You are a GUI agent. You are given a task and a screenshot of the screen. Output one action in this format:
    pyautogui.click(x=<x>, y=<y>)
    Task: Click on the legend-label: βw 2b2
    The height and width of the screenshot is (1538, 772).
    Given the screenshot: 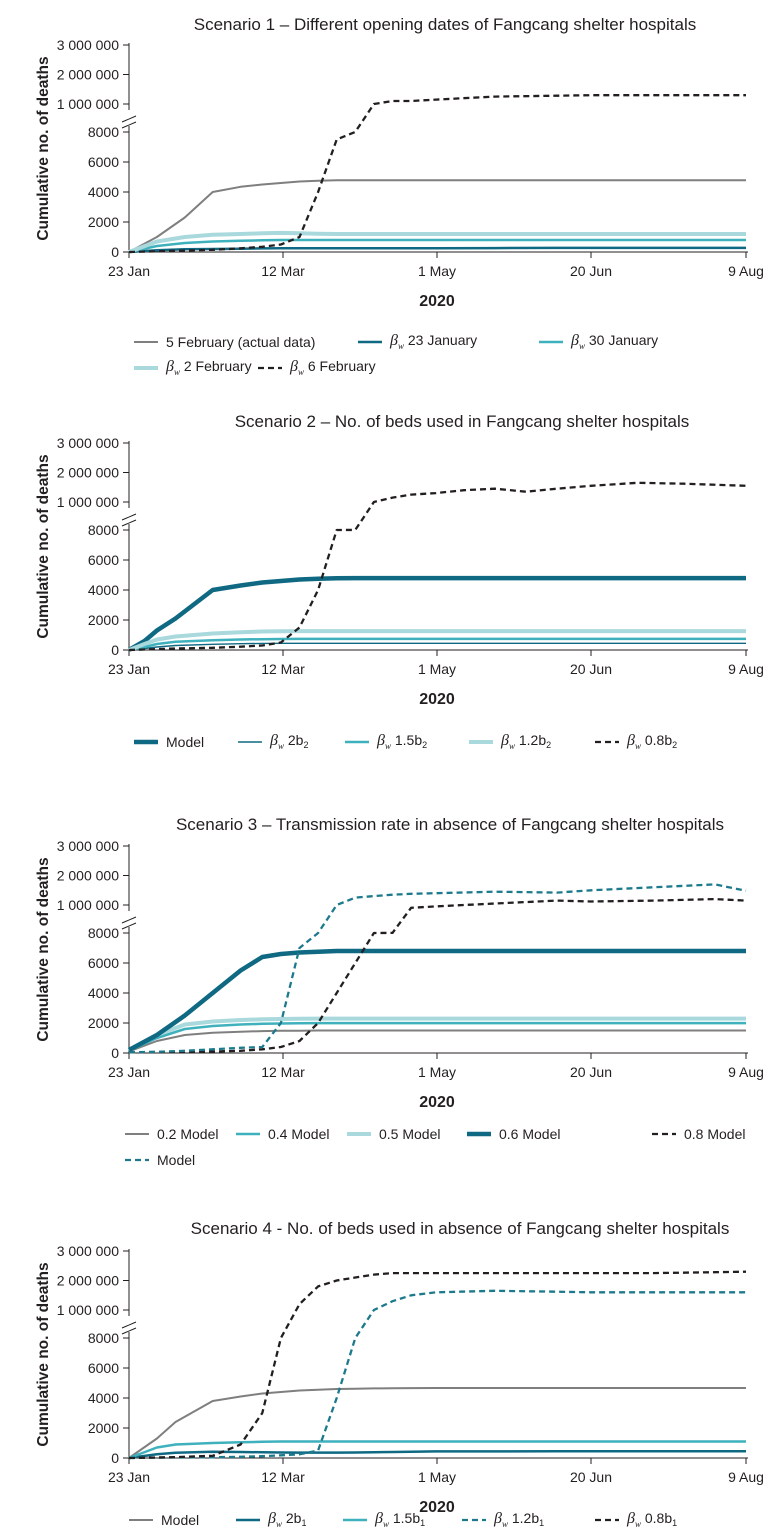 What is the action you would take?
    pyautogui.click(x=289, y=742)
    